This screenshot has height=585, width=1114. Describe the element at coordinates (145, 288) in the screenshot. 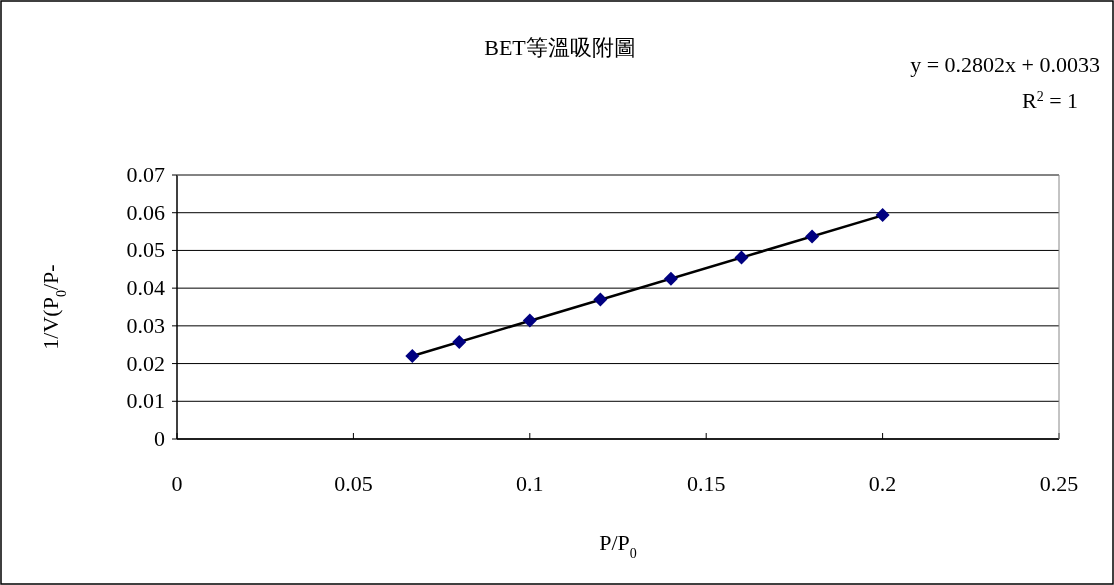

I see `y-tick-label: 0.04` at that location.